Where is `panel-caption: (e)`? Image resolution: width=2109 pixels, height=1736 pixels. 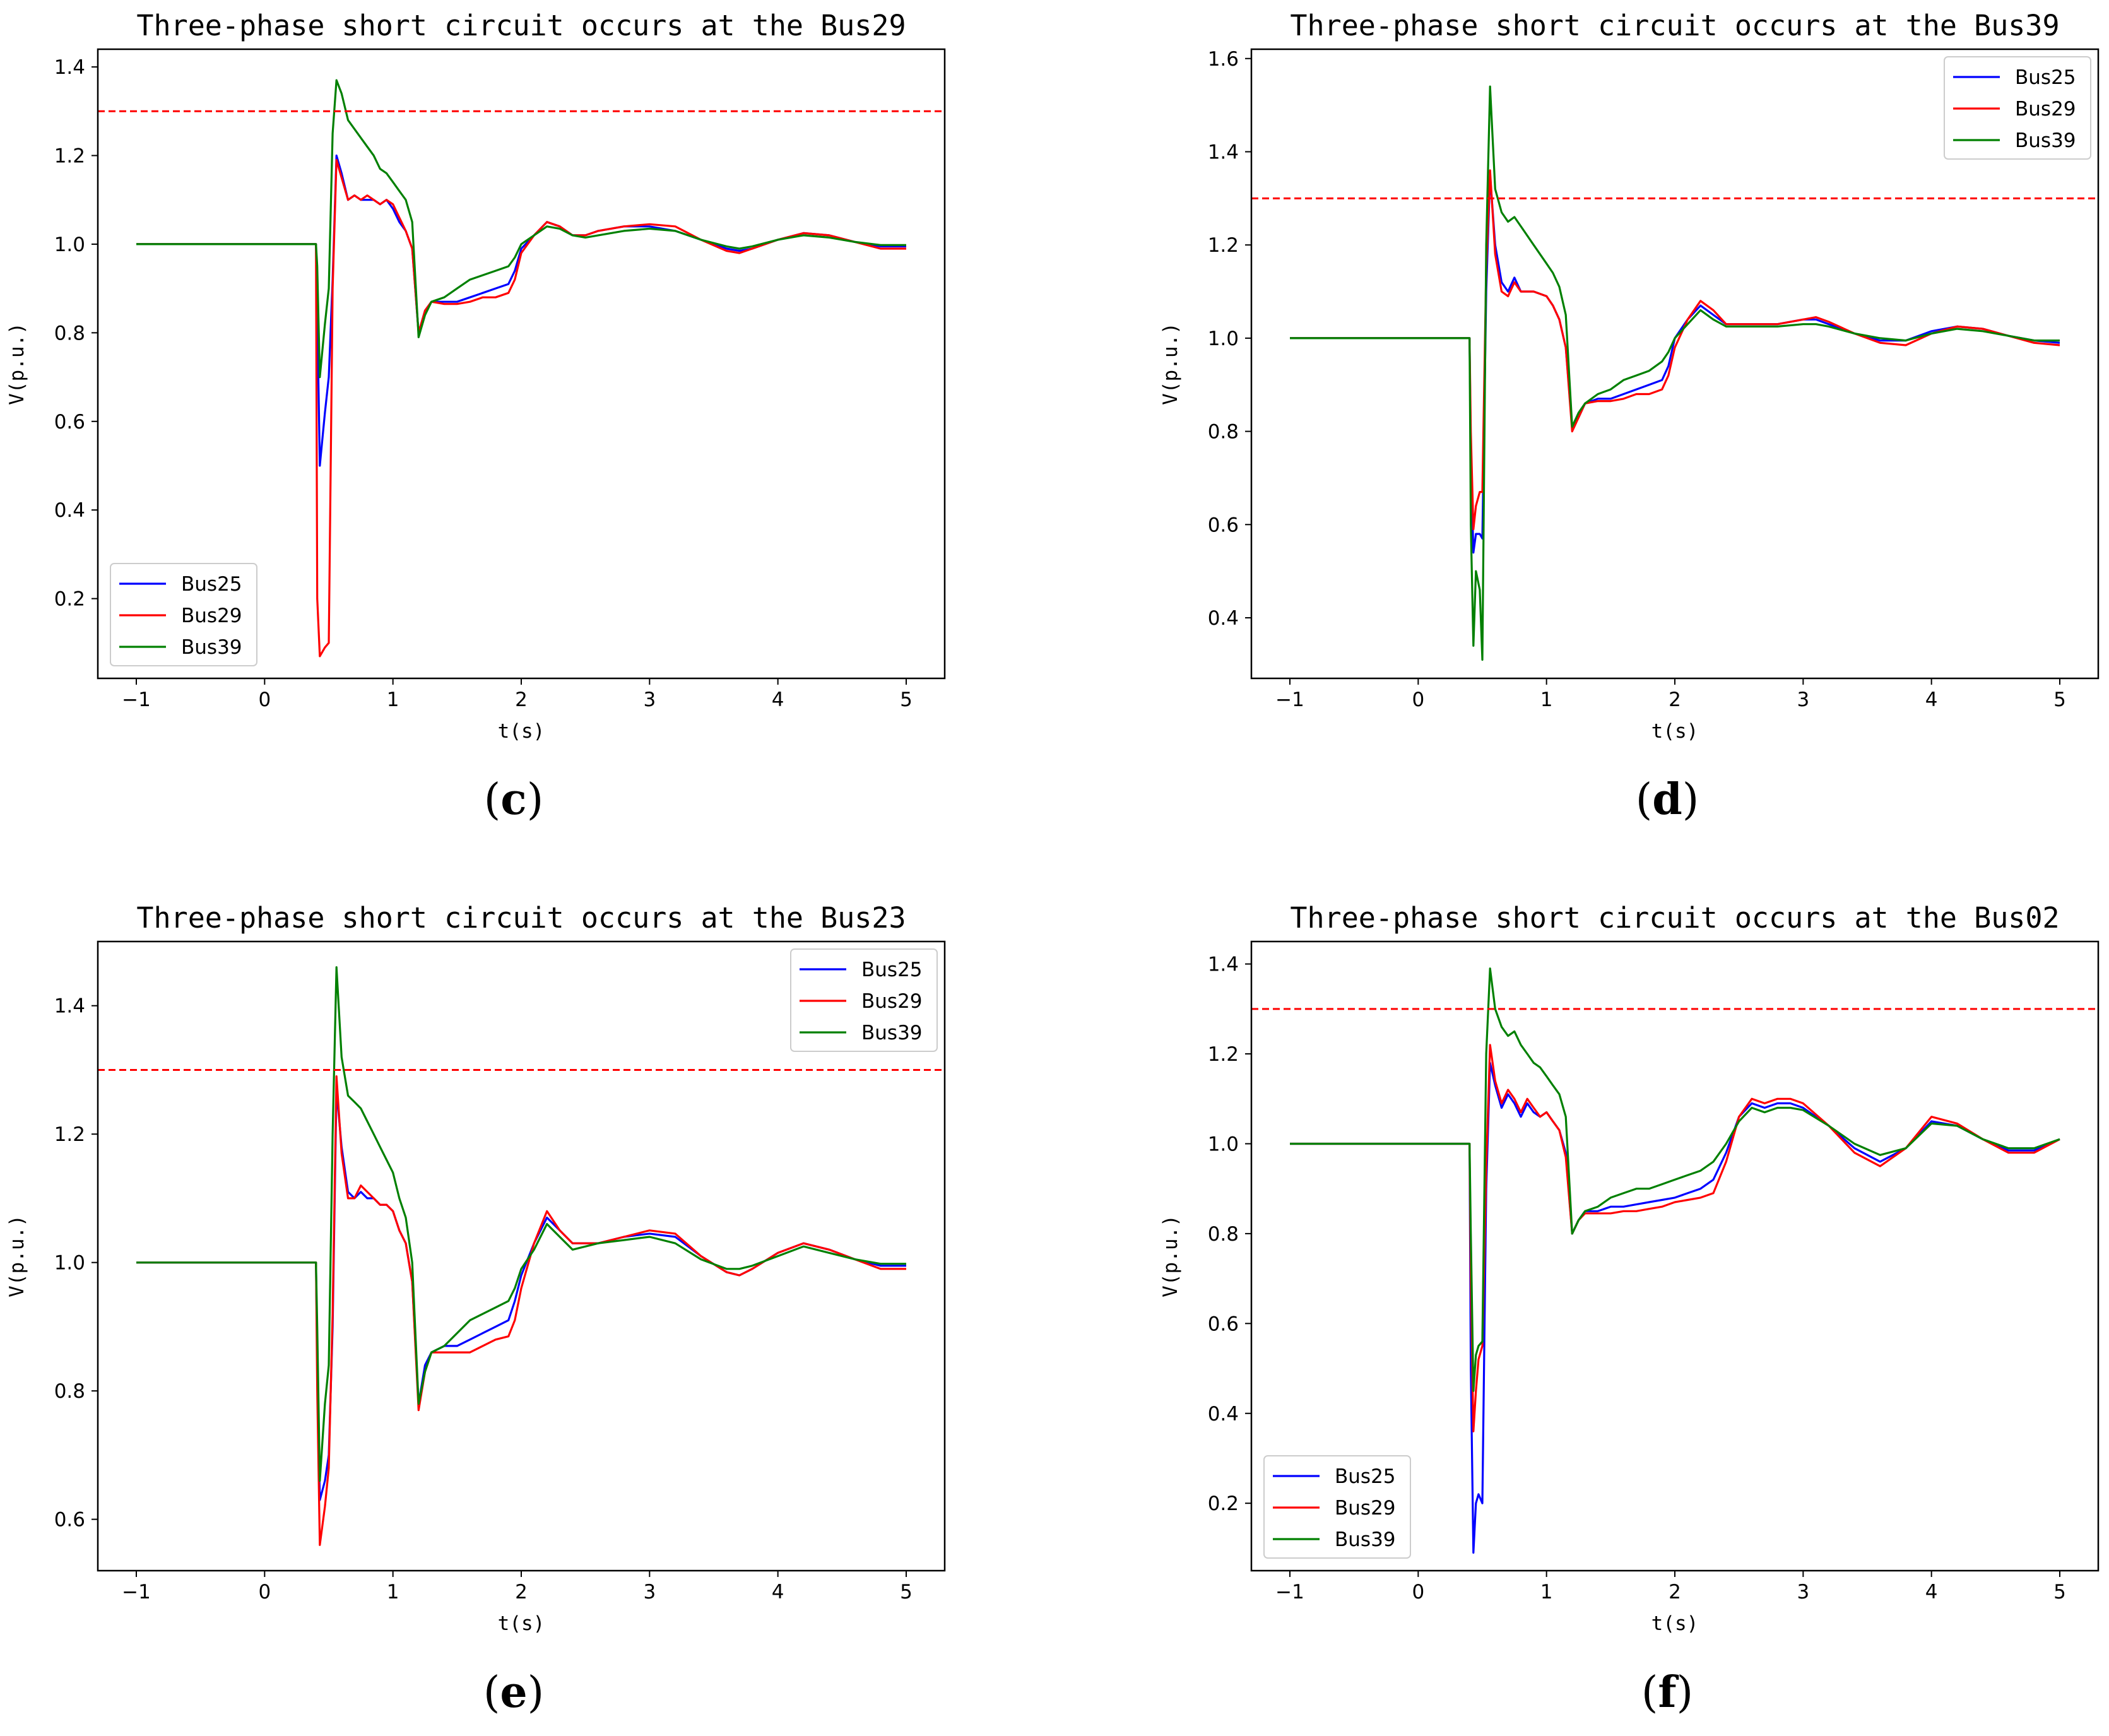 panel-caption: (e) is located at coordinates (513, 1692).